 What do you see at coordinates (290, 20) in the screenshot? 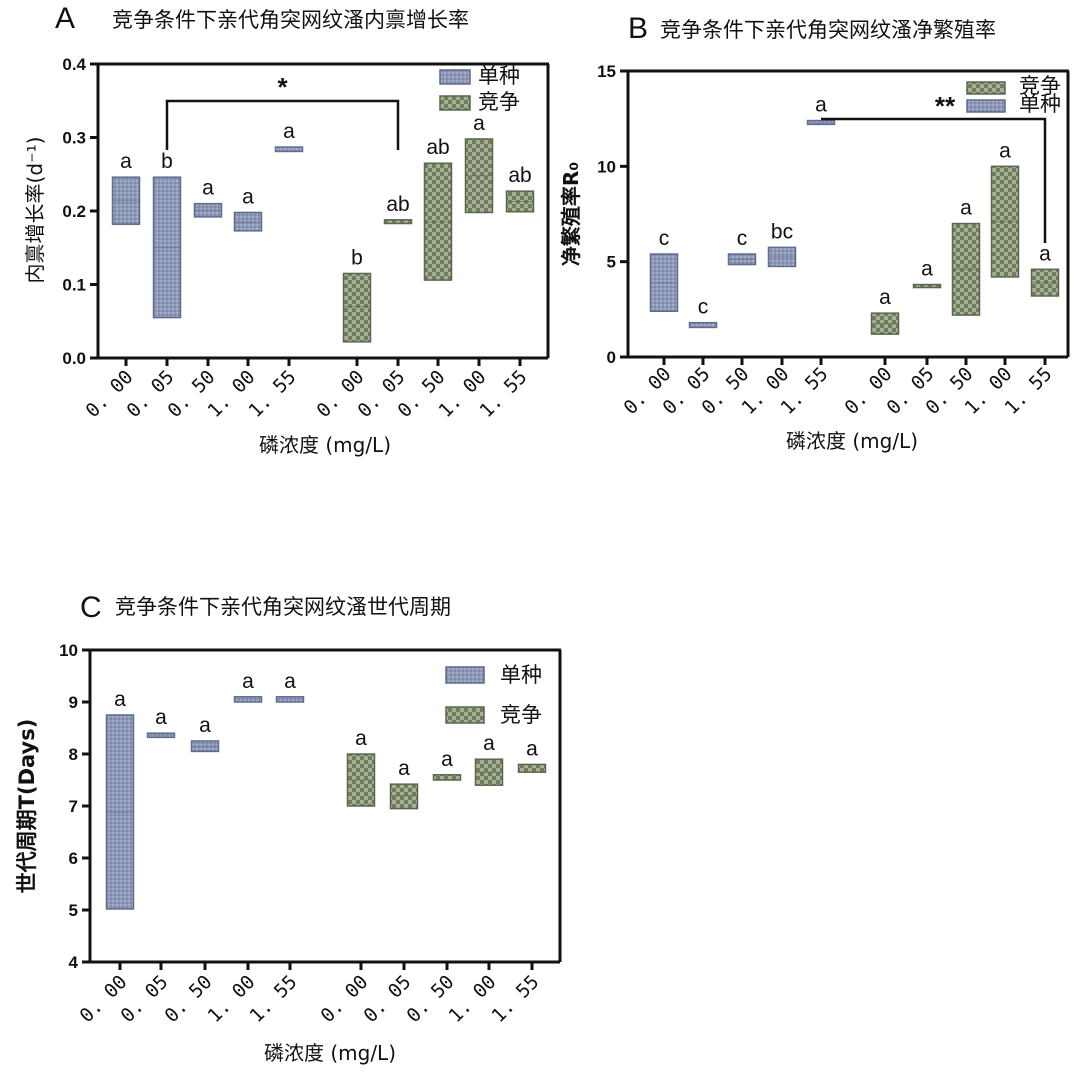
I see `panel-a-title: 竞争条件下亲代角突网纹溞内禀增长率` at bounding box center [290, 20].